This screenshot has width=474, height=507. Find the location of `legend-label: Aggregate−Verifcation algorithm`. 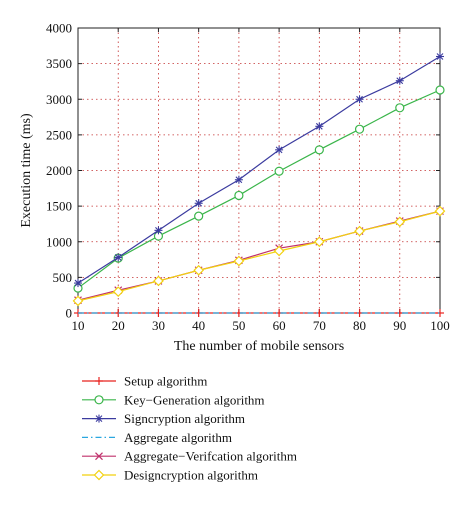

legend-label: Aggregate−Verifcation algorithm is located at coordinates (210, 456).